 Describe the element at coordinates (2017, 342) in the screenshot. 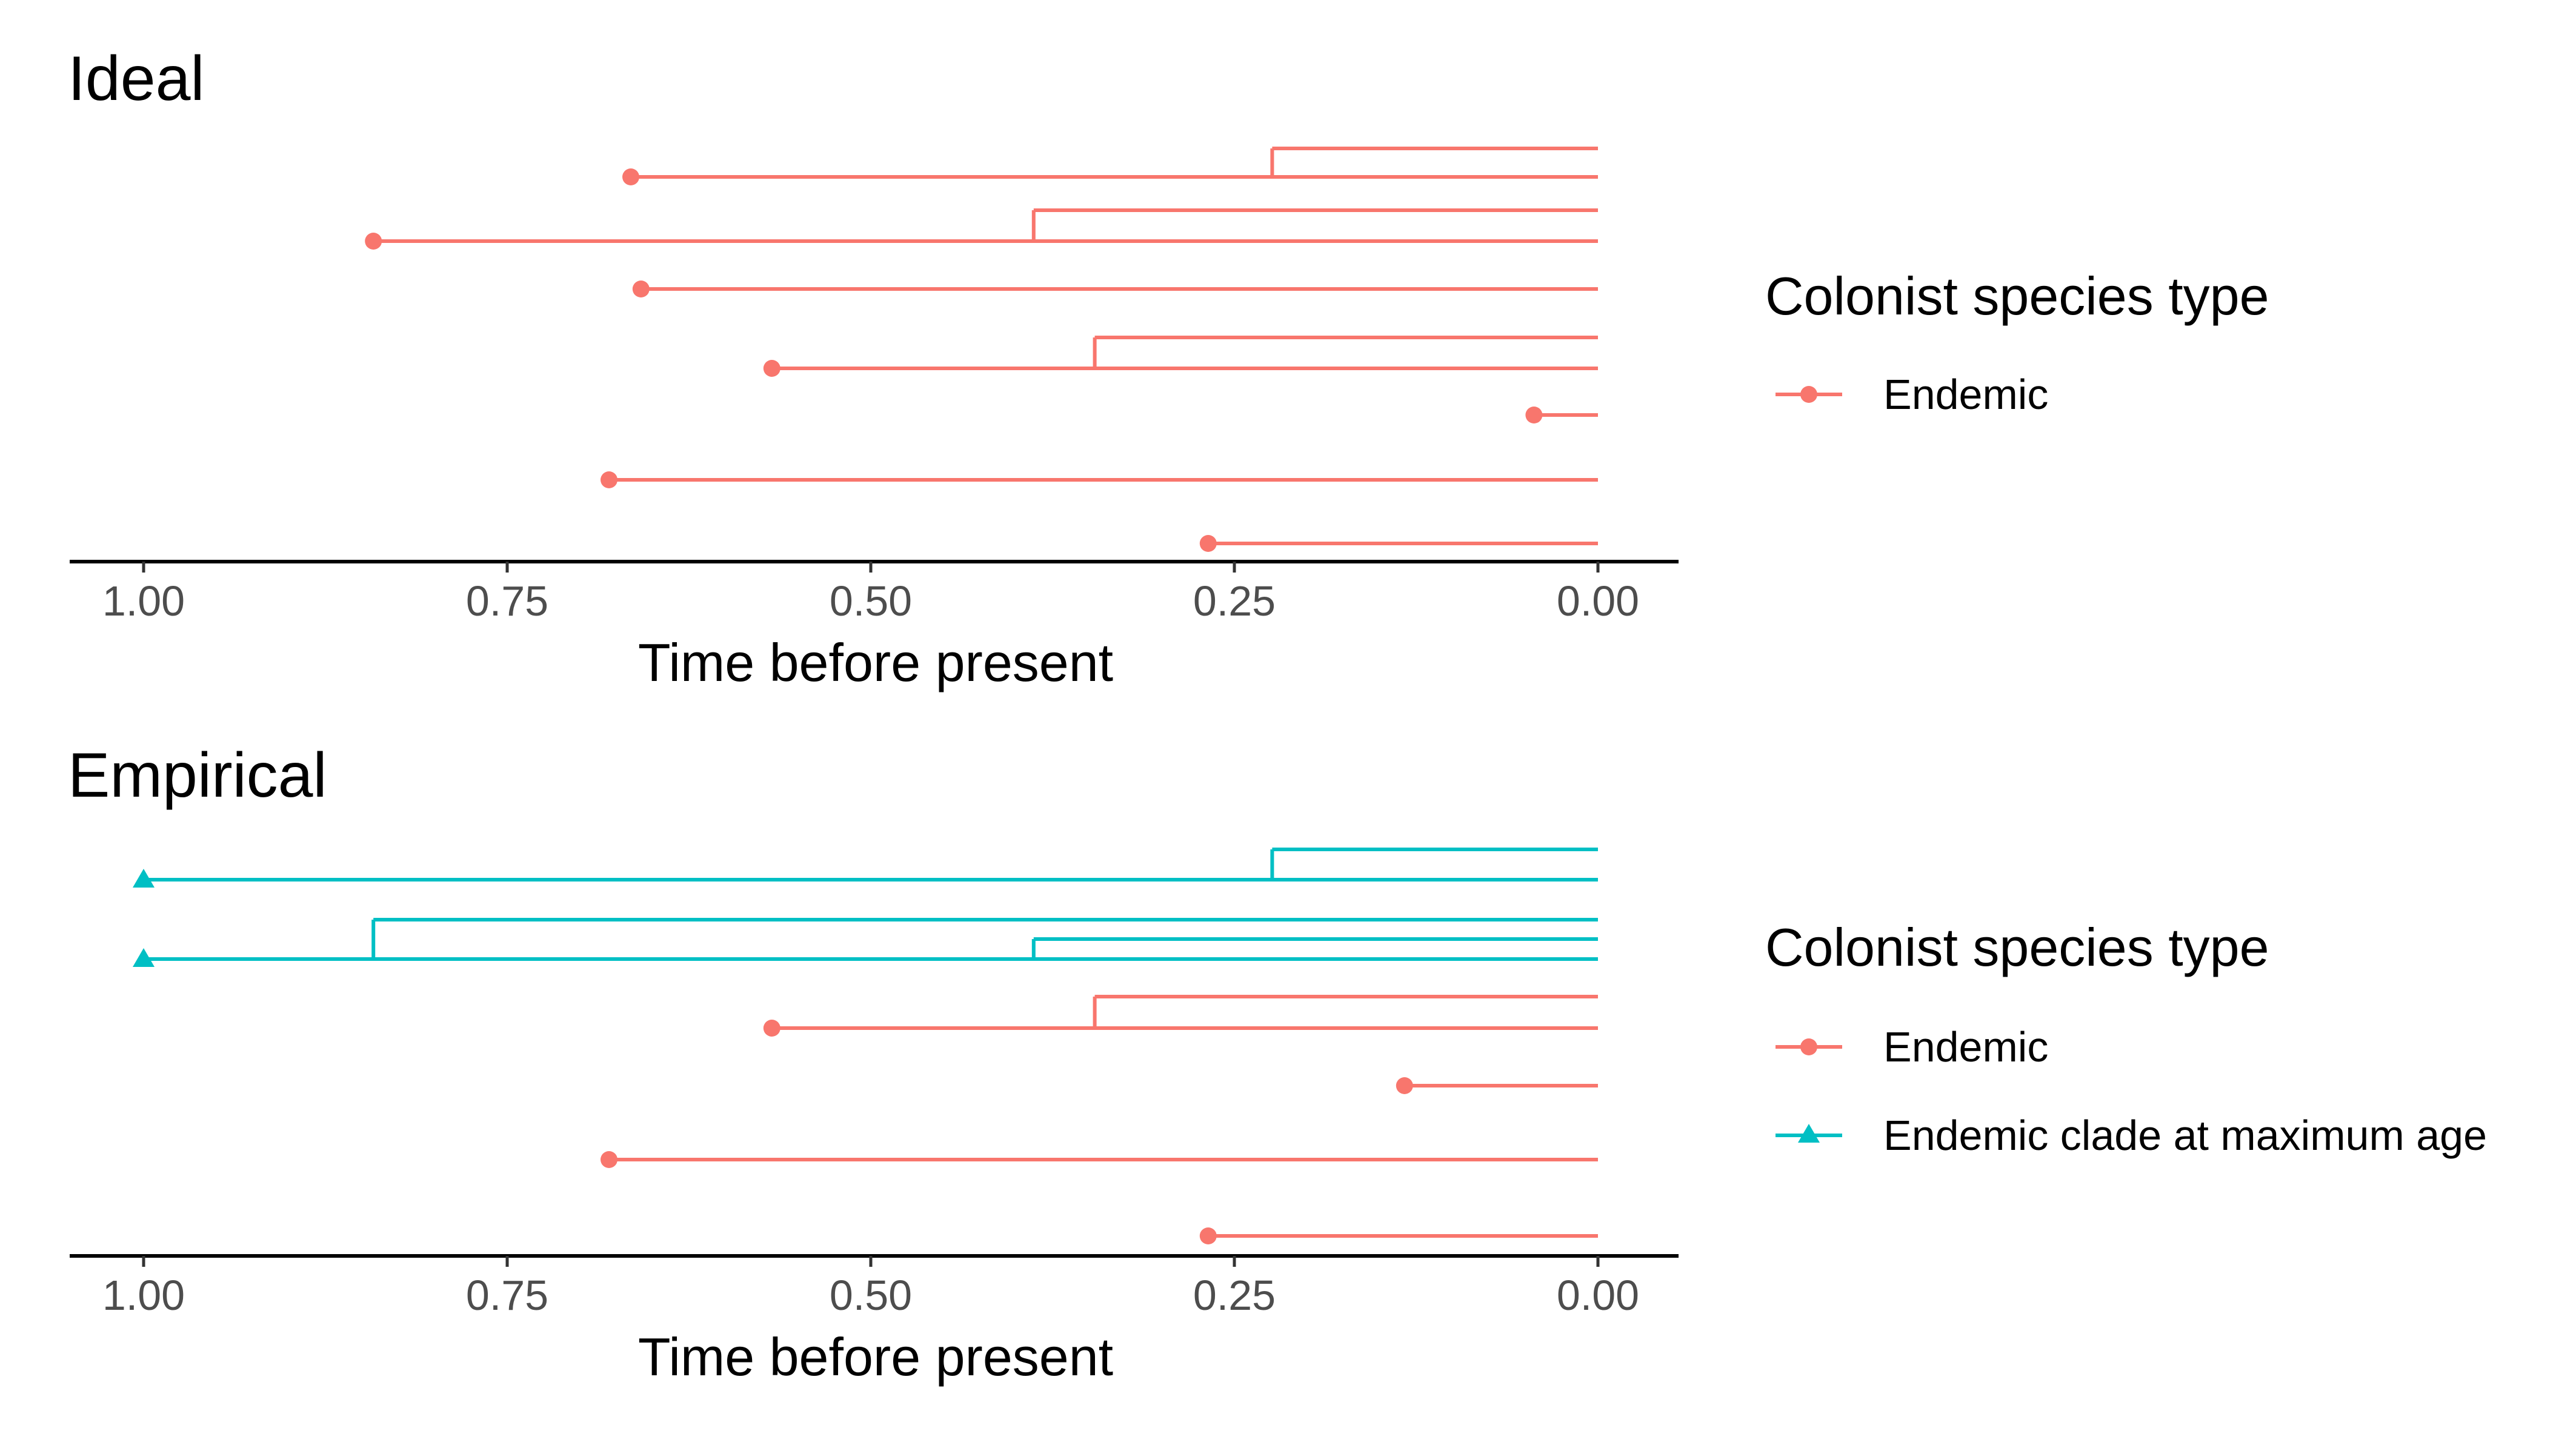

I see `legend: Colonist species type Endemic` at that location.